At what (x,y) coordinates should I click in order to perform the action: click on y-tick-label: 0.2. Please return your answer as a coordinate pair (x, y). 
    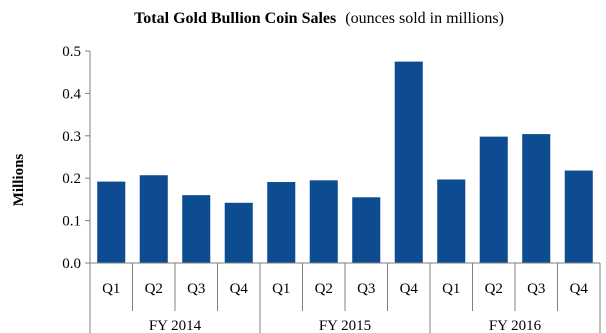
    Looking at the image, I should click on (71, 179).